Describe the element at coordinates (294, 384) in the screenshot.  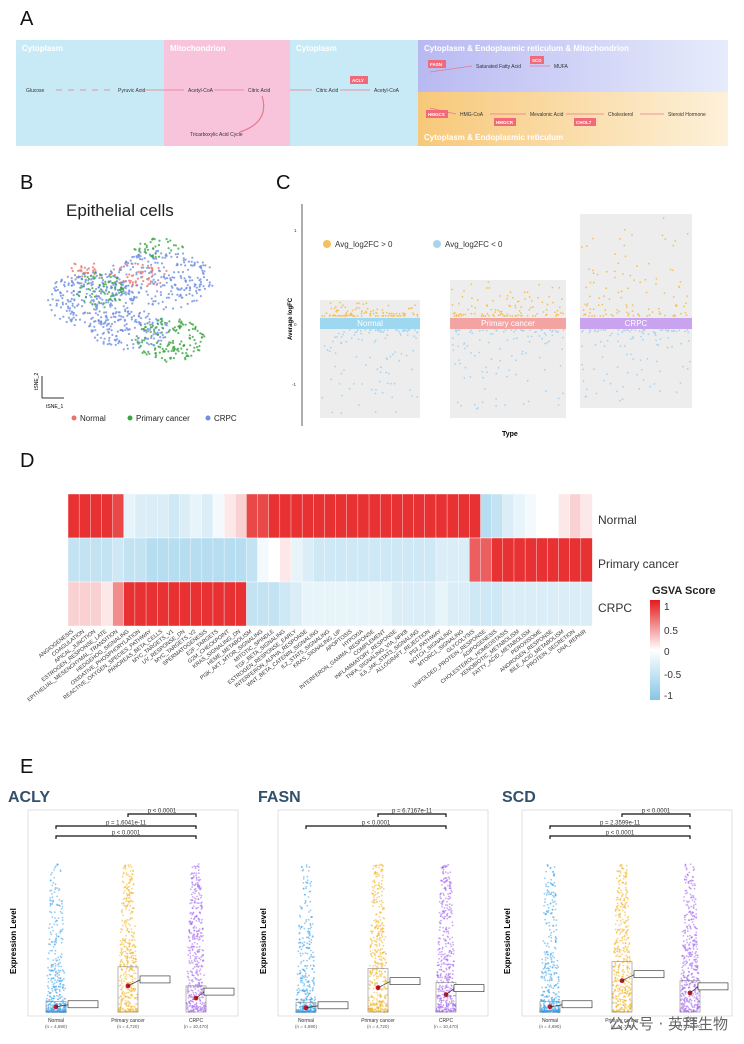
I see `volcano-ytick-neg1: -1` at that location.